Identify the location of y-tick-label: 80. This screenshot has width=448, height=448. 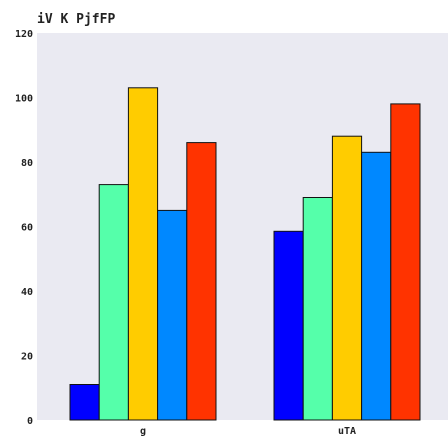
(27, 163).